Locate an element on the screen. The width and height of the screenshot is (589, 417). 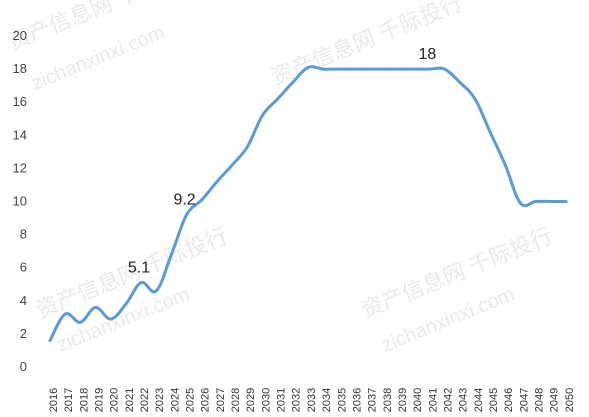
x-tick-label: 2043 is located at coordinates (464, 400).